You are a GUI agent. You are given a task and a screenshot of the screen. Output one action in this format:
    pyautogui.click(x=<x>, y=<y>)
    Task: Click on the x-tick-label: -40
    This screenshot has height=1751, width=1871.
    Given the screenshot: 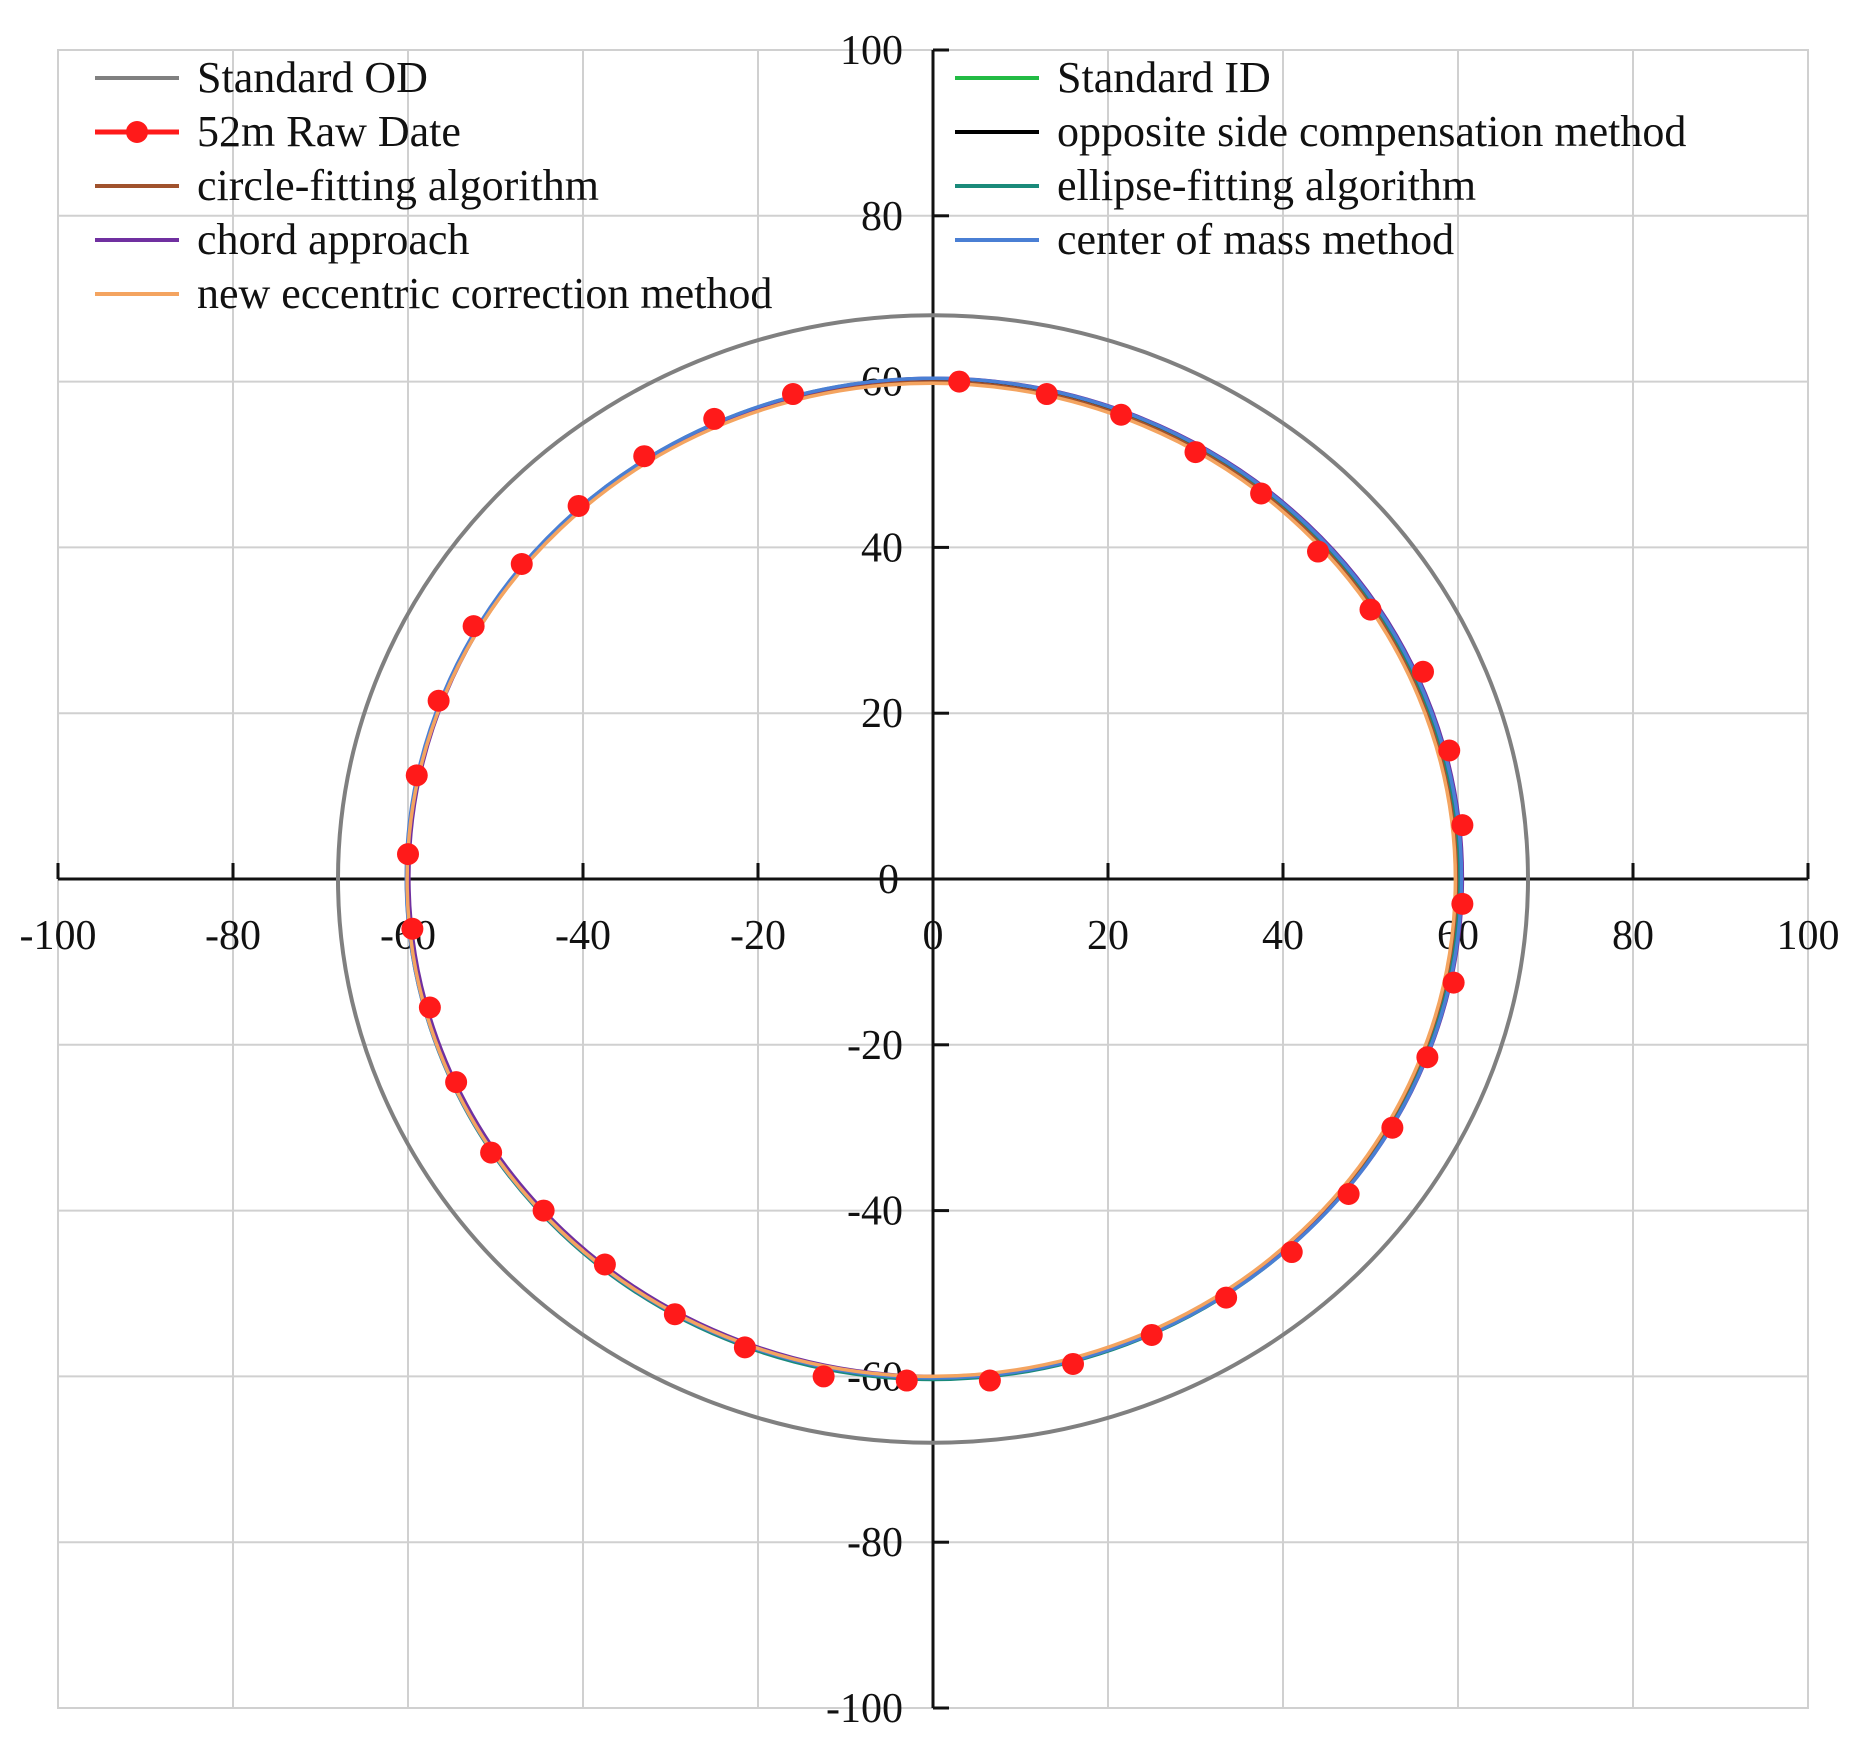 What is the action you would take?
    pyautogui.click(x=583, y=936)
    